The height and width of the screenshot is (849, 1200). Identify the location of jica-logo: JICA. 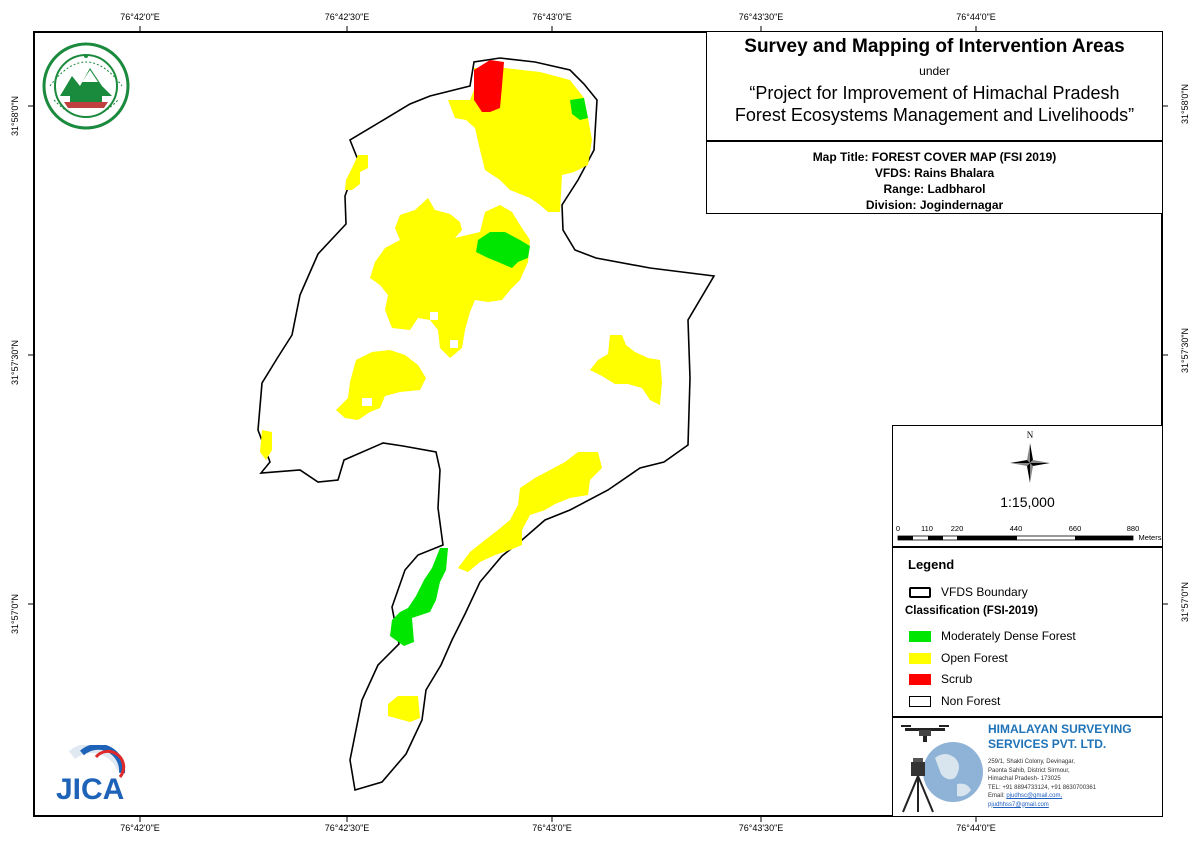
(91, 775).